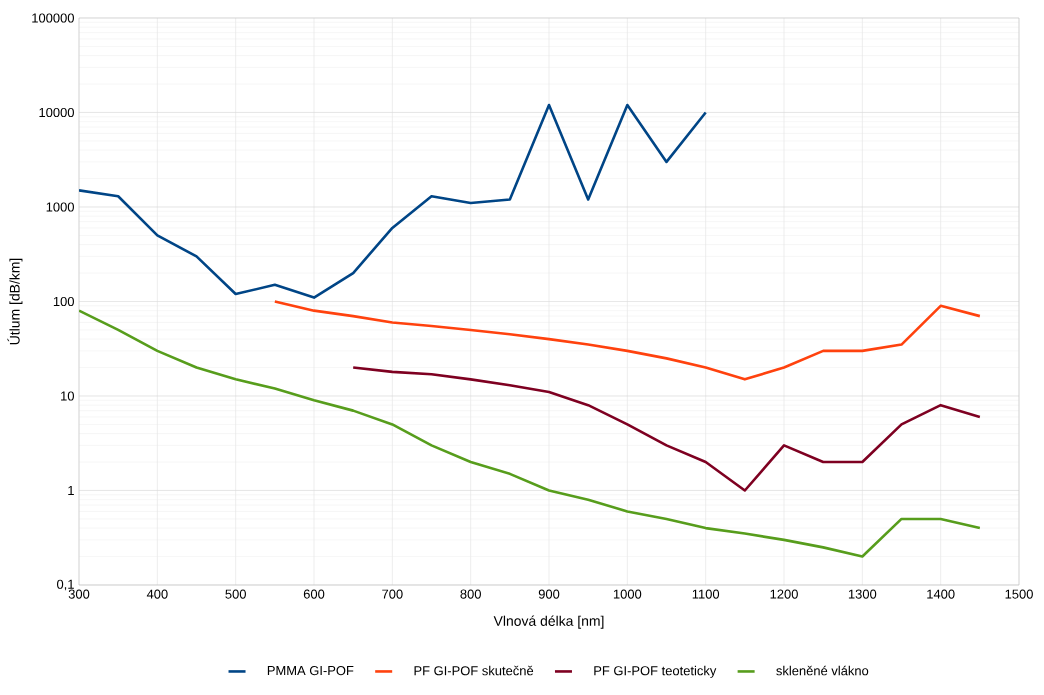 The image size is (1044, 695). Describe the element at coordinates (392, 594) in the screenshot. I see `x-tick-label: 700` at that location.